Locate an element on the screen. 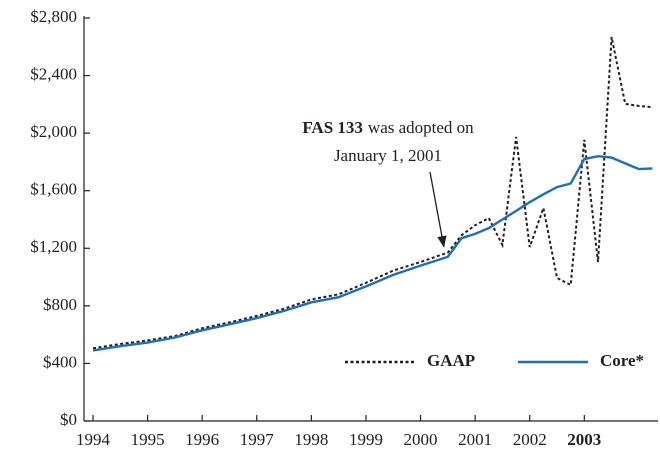 The width and height of the screenshot is (660, 456). x-tick-label: 1999 is located at coordinates (366, 439).